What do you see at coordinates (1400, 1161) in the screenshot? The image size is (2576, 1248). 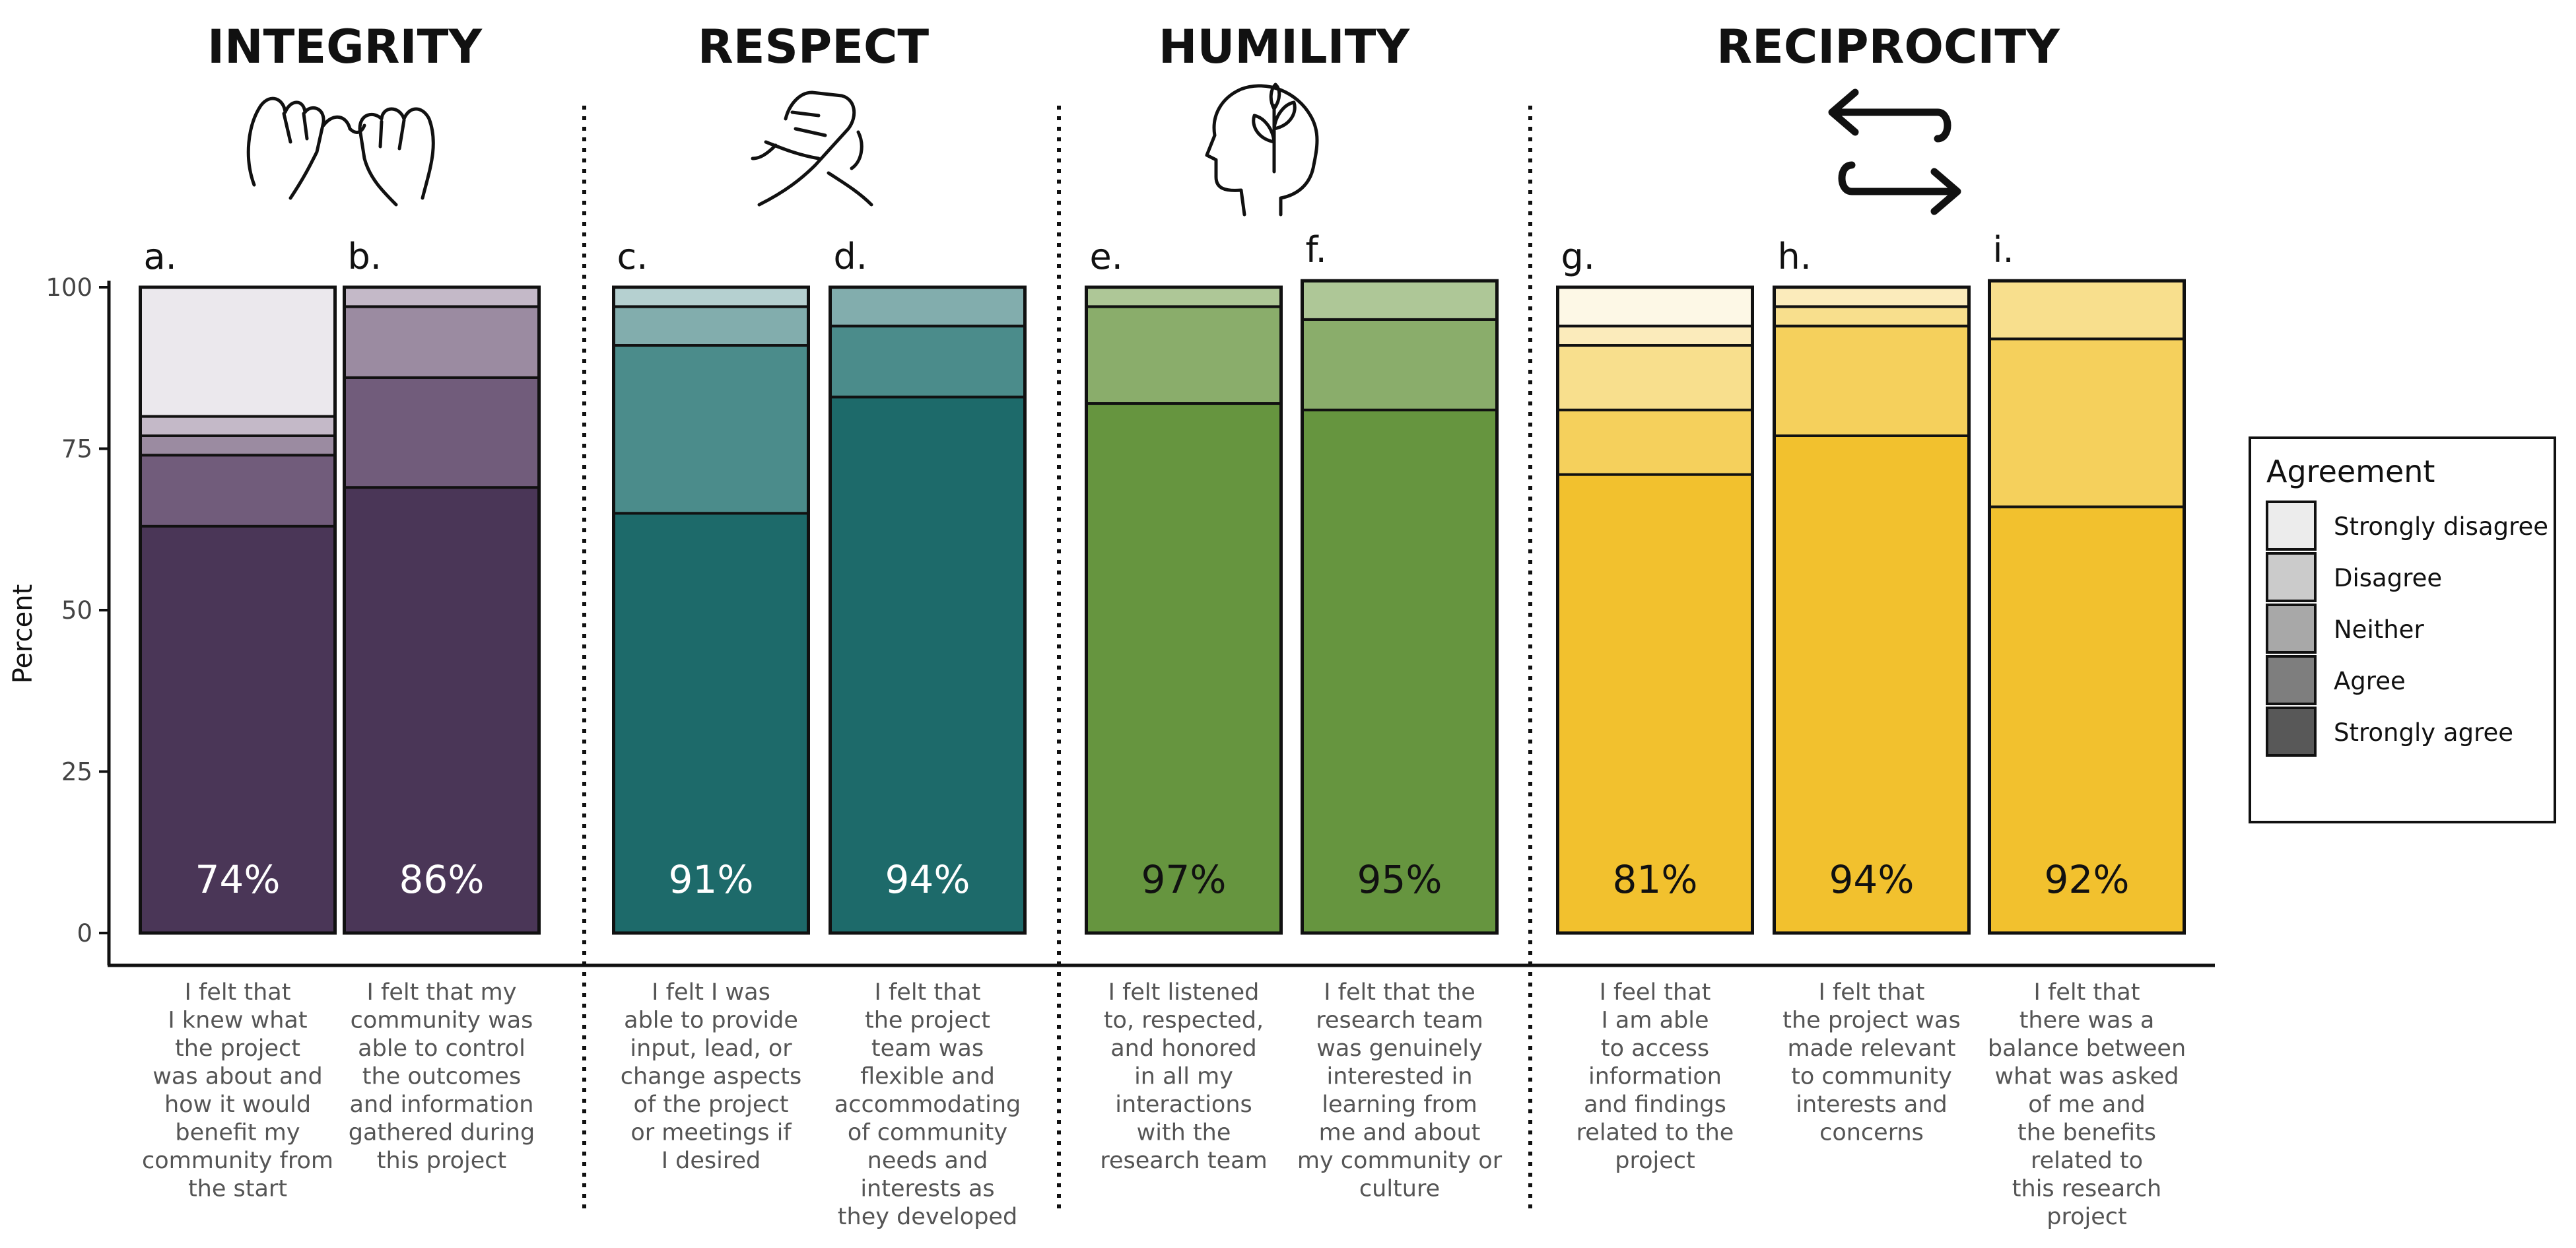 I see `bar-caption-line: my community or` at bounding box center [1400, 1161].